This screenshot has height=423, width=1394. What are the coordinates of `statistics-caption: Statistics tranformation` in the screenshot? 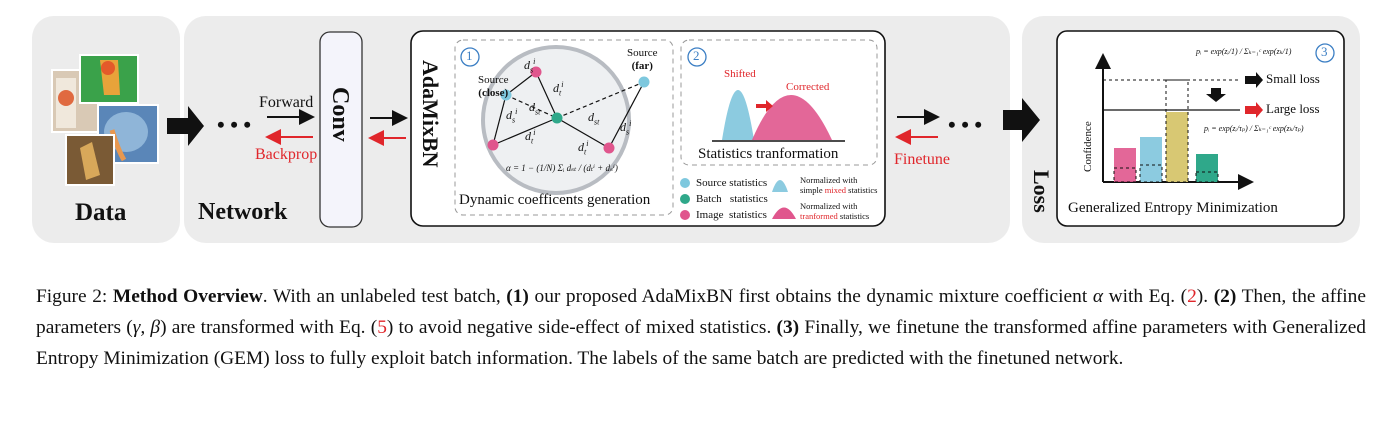 It's located at (768, 154).